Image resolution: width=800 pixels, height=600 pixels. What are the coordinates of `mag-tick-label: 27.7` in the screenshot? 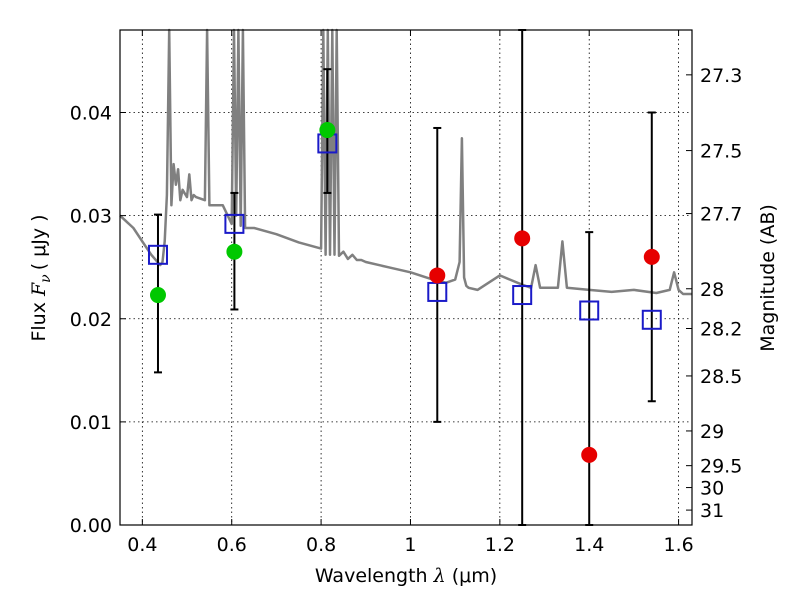 It's located at (721, 215).